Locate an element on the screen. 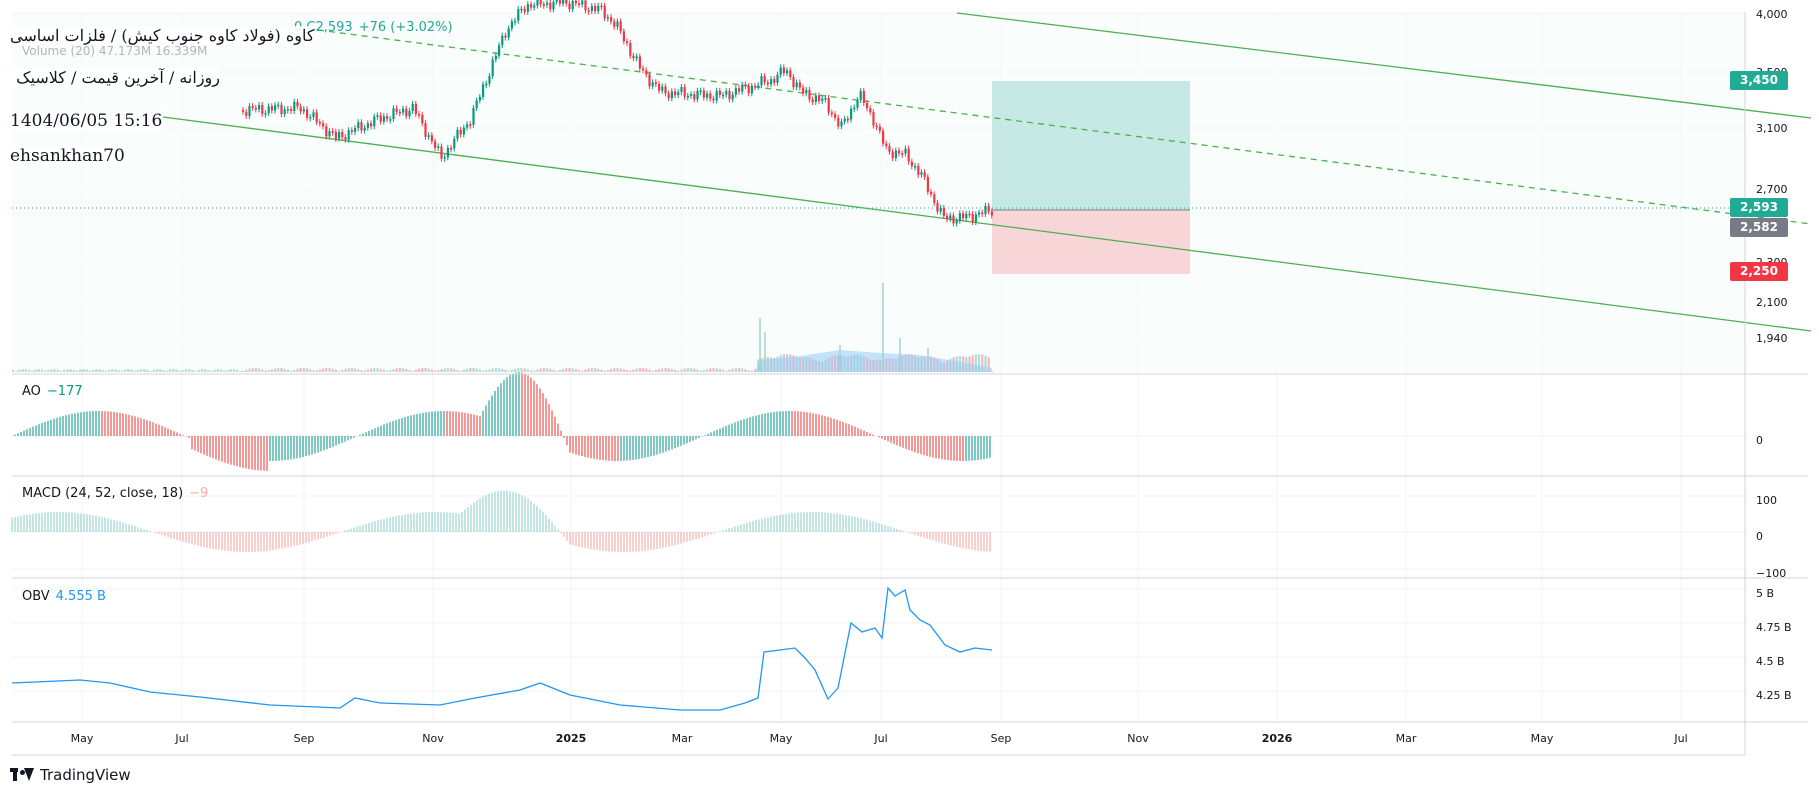  time-tick-label: Jul is located at coordinates (1680, 738).